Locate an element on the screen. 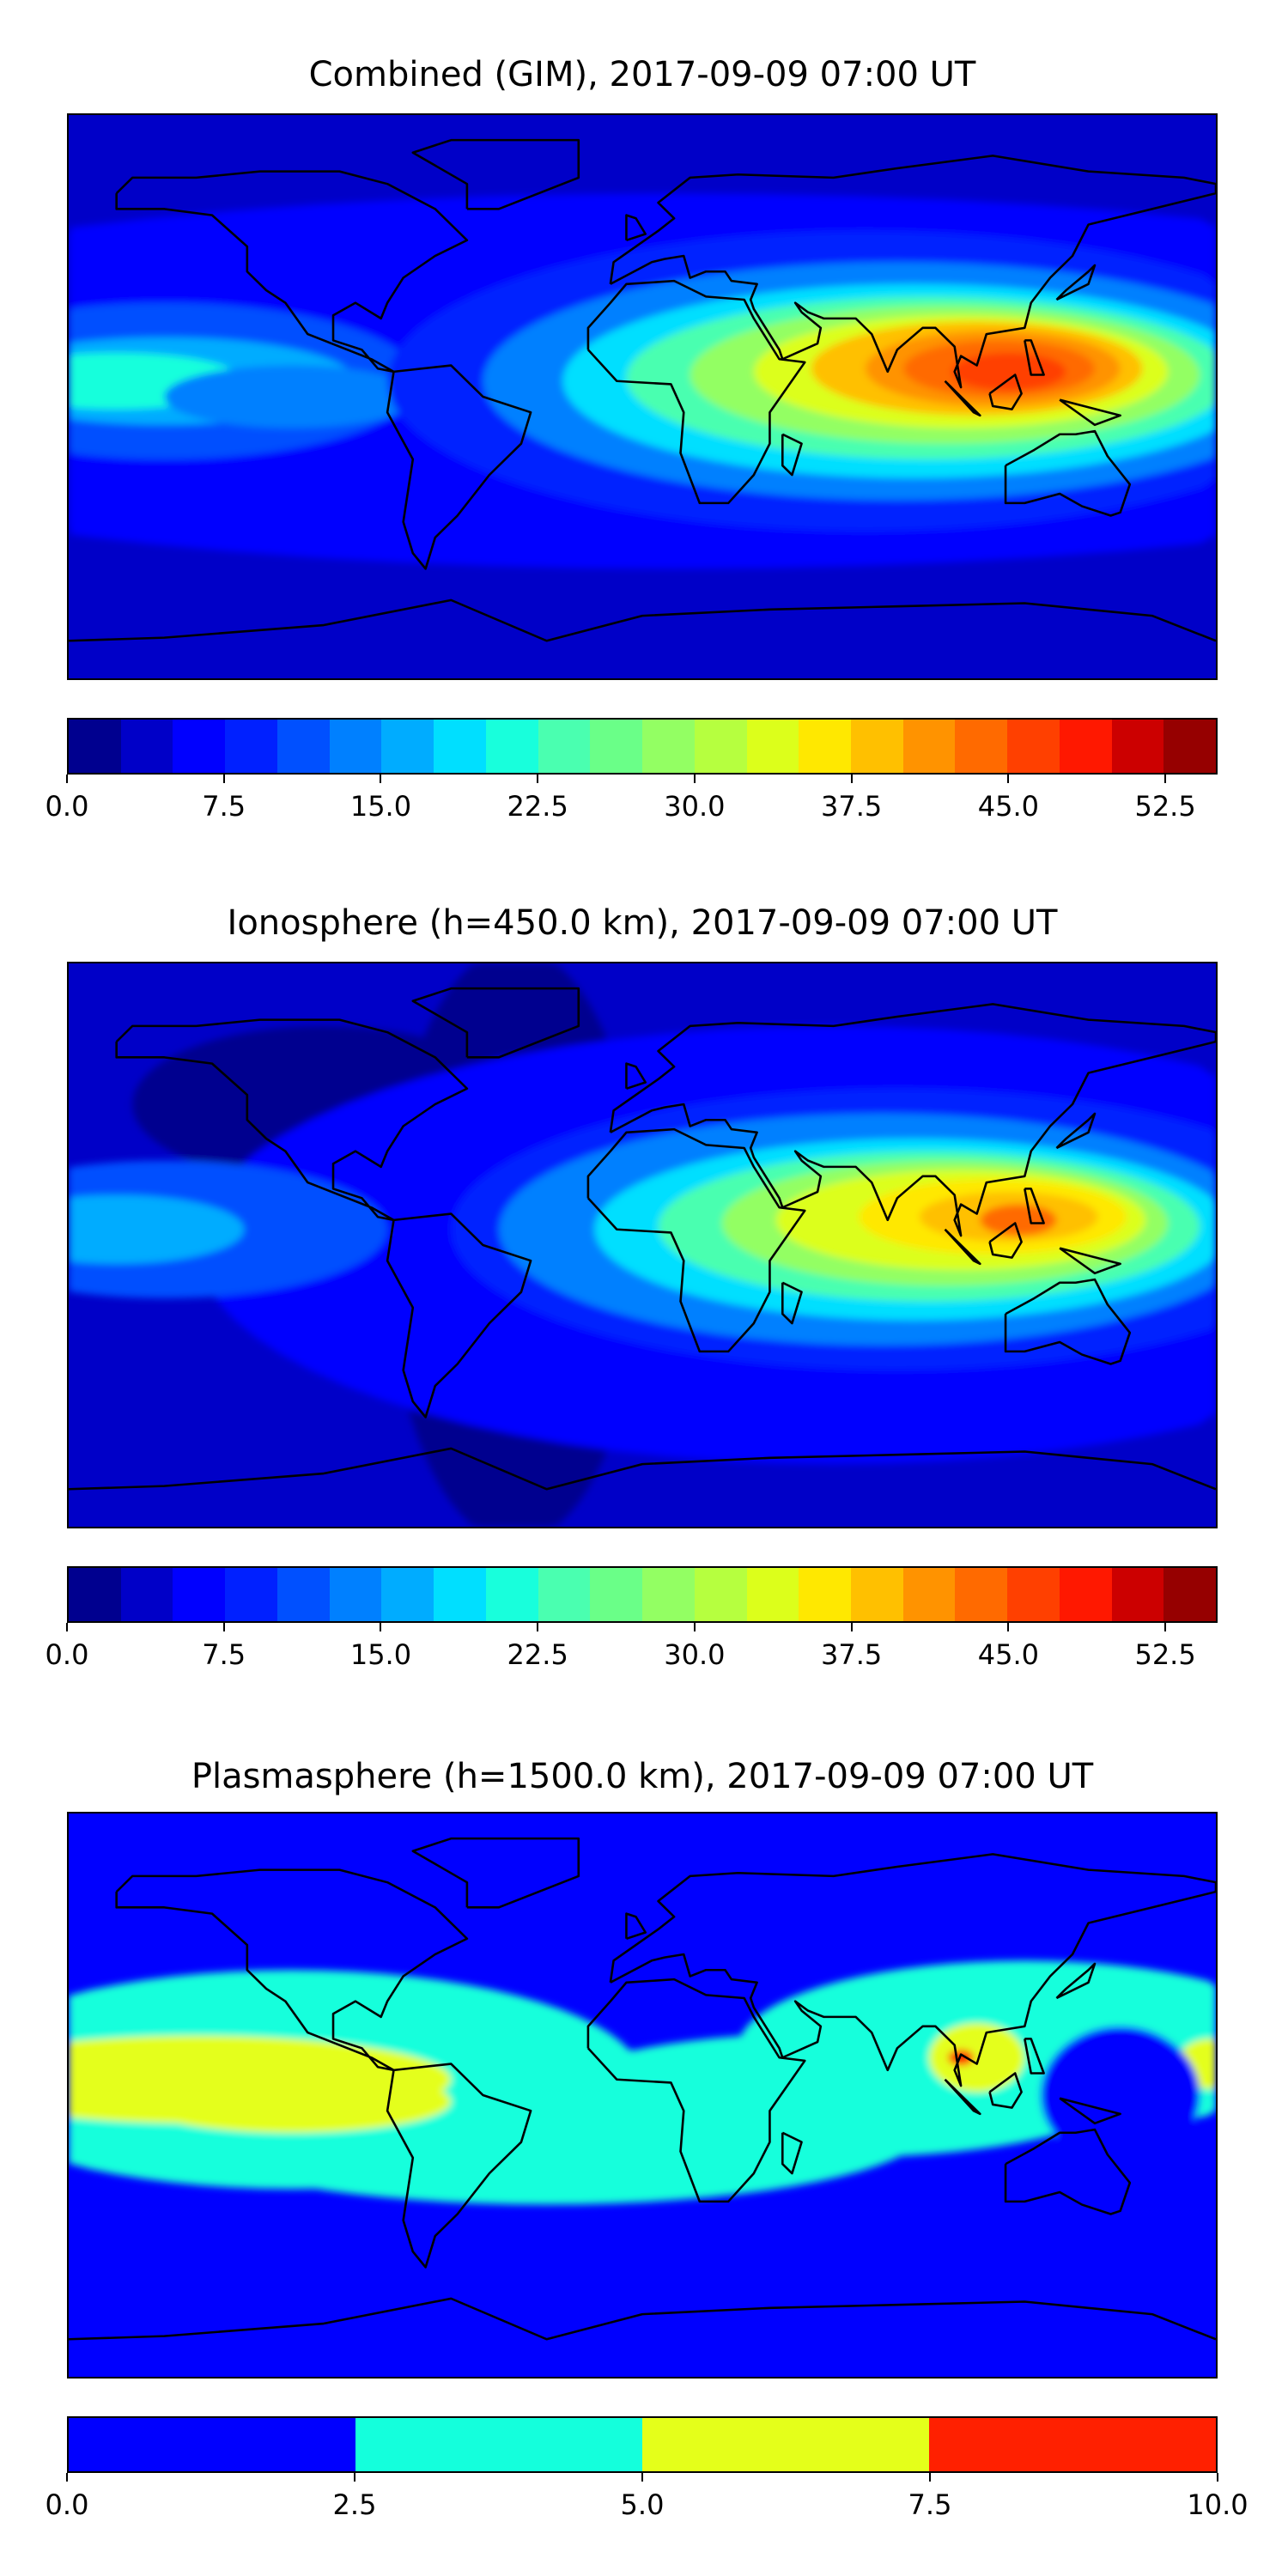 This screenshot has width=1288, height=2576. combined-colorbar-ticks: 0.0 7.5 15.0 22.5 30.0 37.5 45.0 52.5 is located at coordinates (632, 801).